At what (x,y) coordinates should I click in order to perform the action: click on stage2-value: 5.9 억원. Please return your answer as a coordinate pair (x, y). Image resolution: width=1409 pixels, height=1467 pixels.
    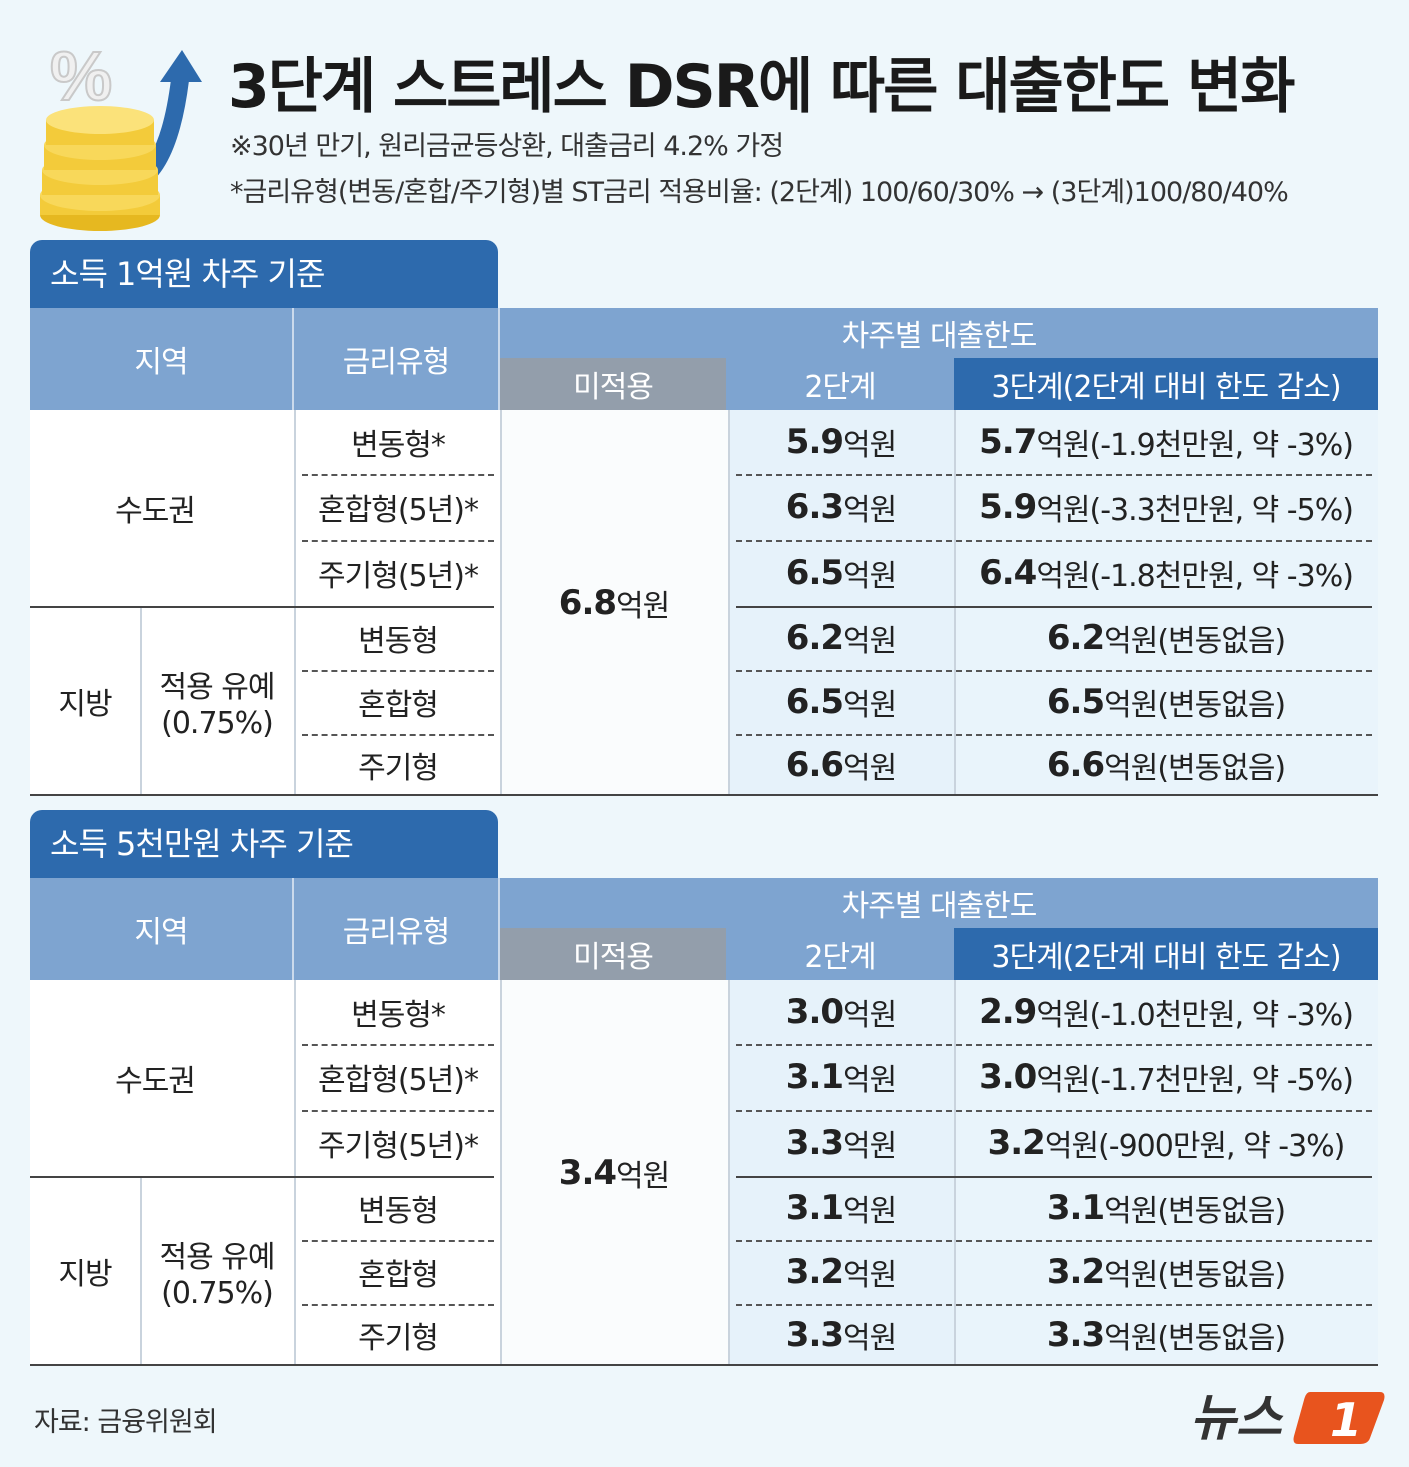
    Looking at the image, I should click on (841, 442).